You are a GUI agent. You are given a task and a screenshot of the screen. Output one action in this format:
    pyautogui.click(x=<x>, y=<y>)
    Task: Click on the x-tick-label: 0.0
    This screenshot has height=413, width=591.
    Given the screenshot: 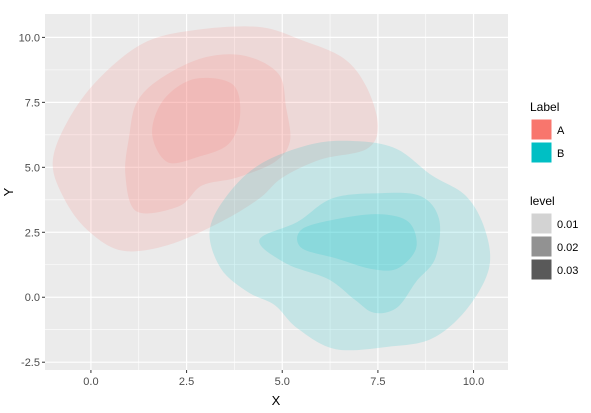 What is the action you would take?
    pyautogui.click(x=90, y=382)
    